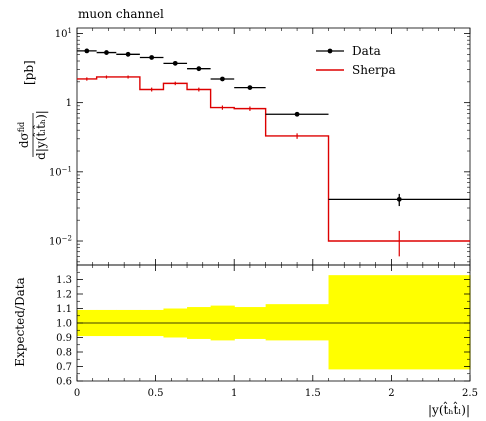 The image size is (486, 421). Describe the element at coordinates (234, 393) in the screenshot. I see `x-tick-label: 1` at that location.